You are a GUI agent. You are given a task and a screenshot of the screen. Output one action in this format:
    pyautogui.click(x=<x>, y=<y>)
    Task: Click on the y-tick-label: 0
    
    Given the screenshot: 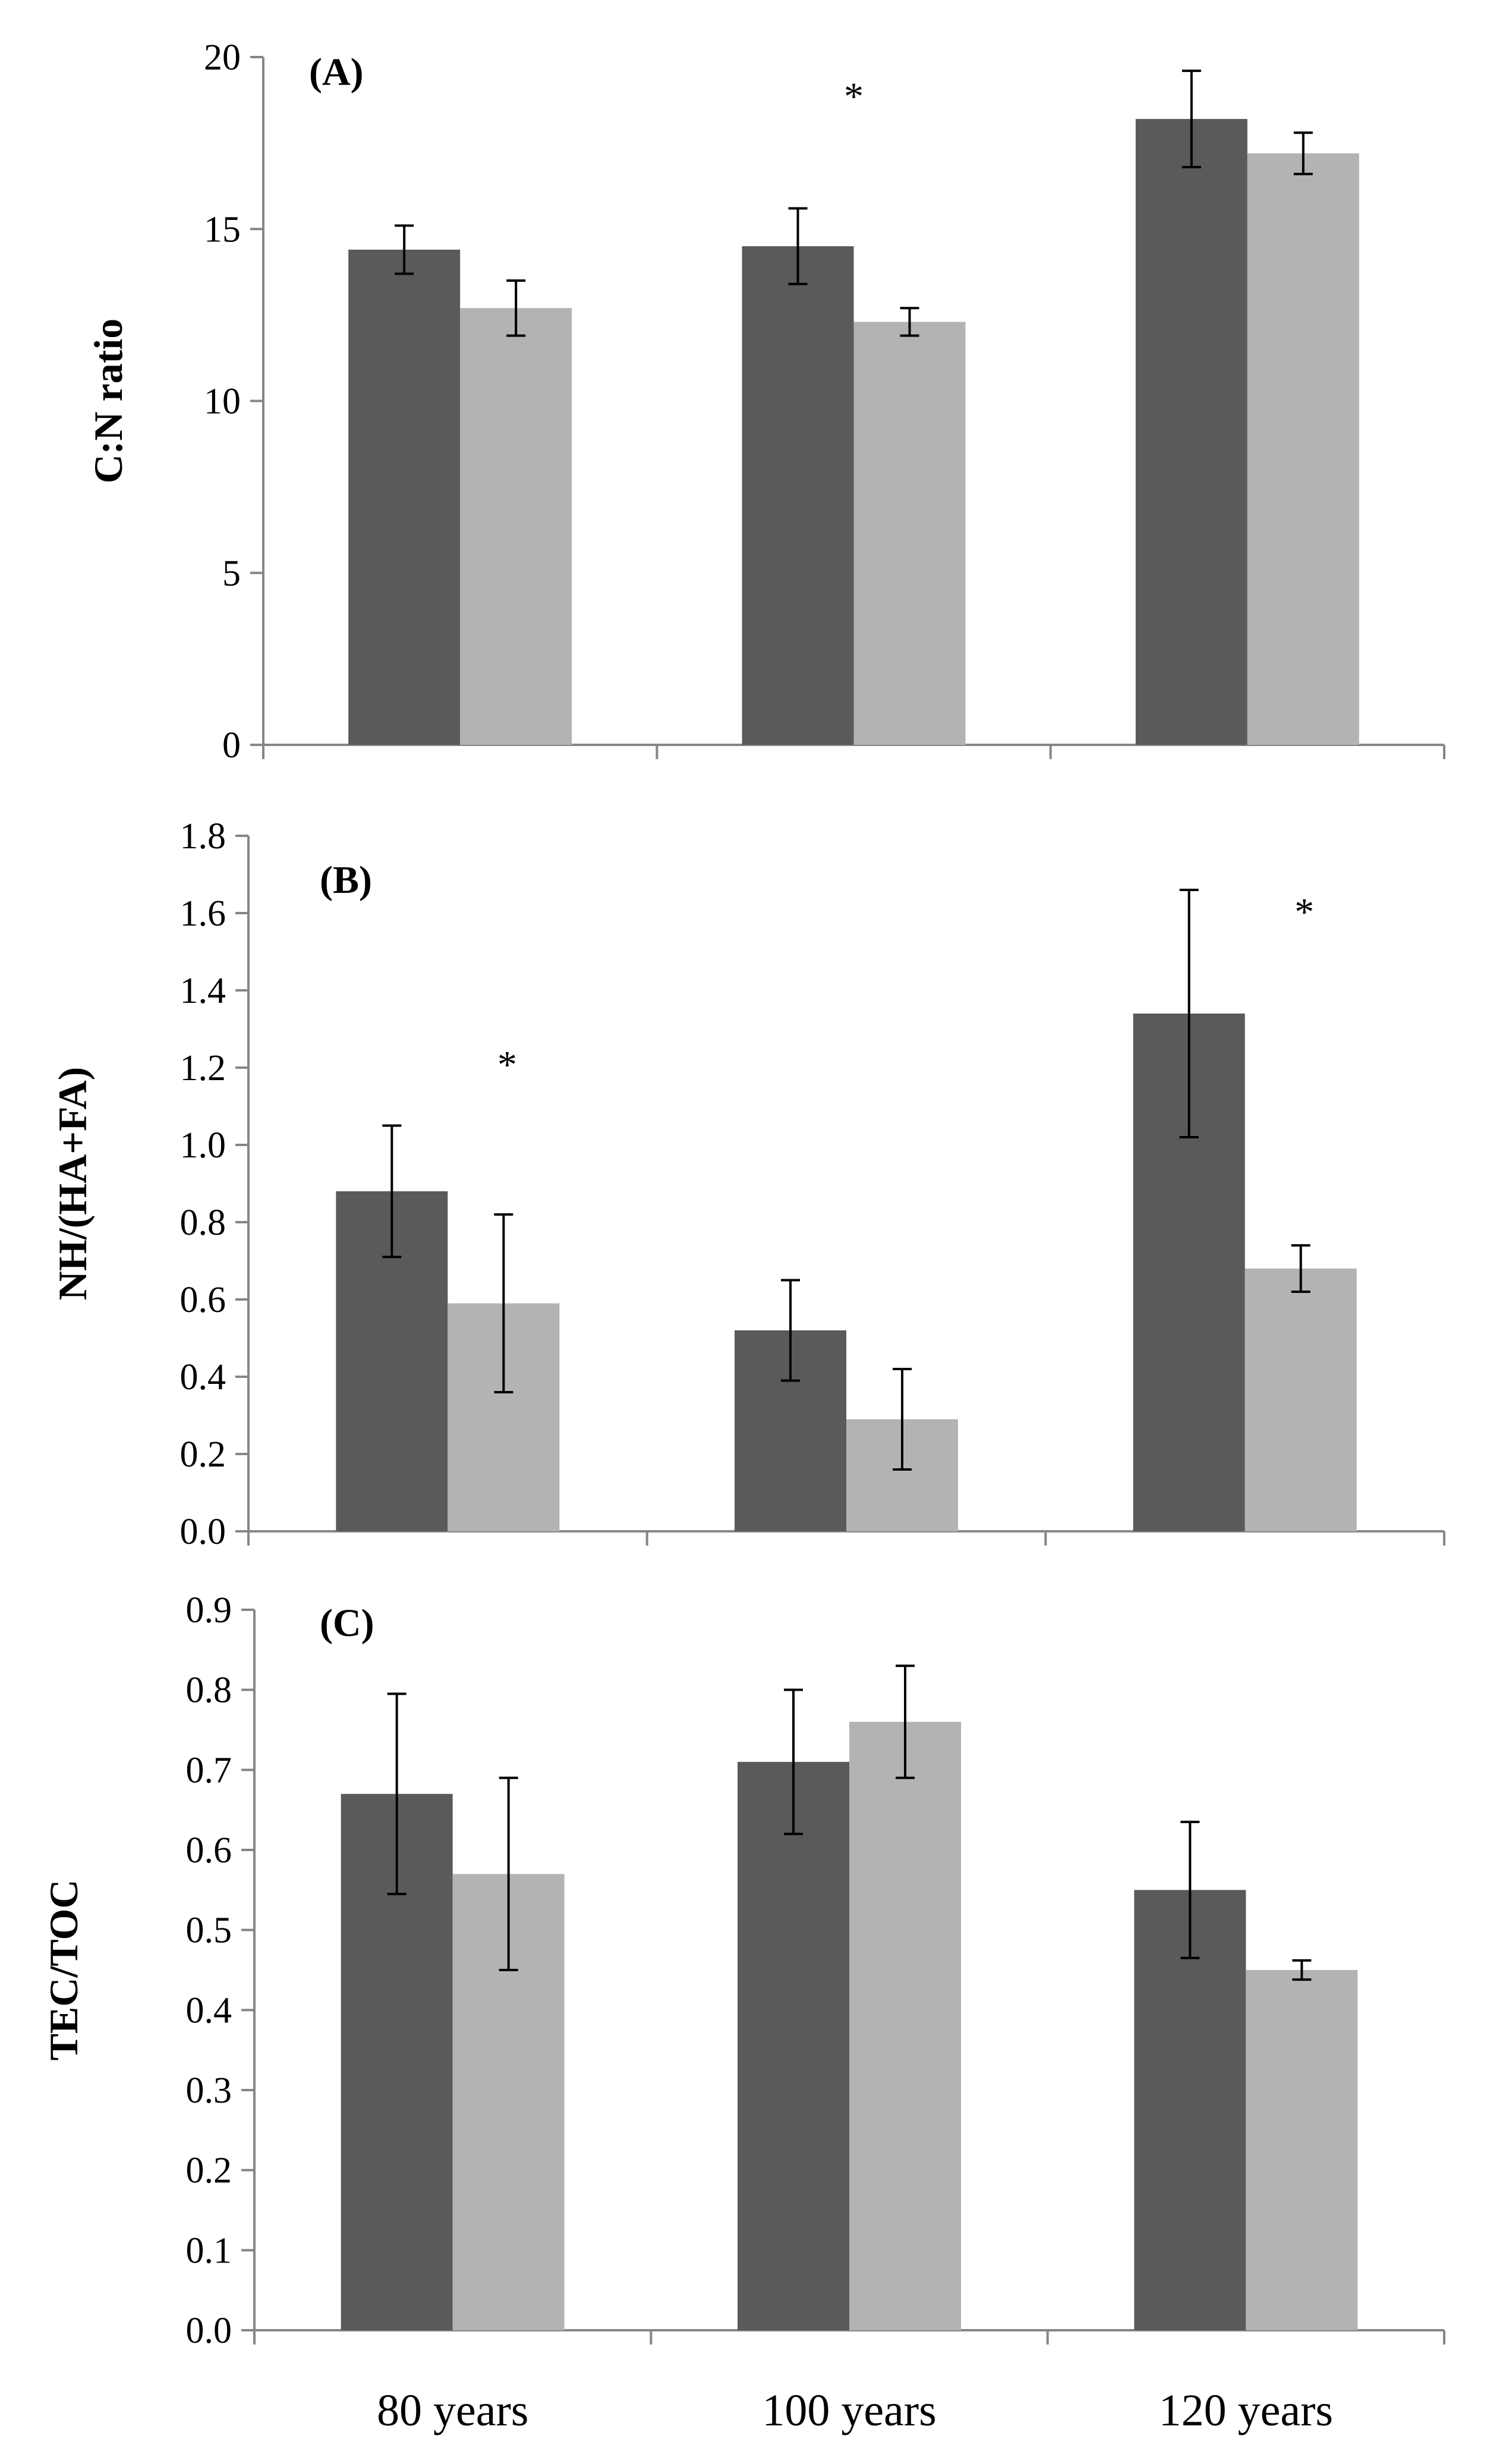 What is the action you would take?
    pyautogui.click(x=231, y=745)
    